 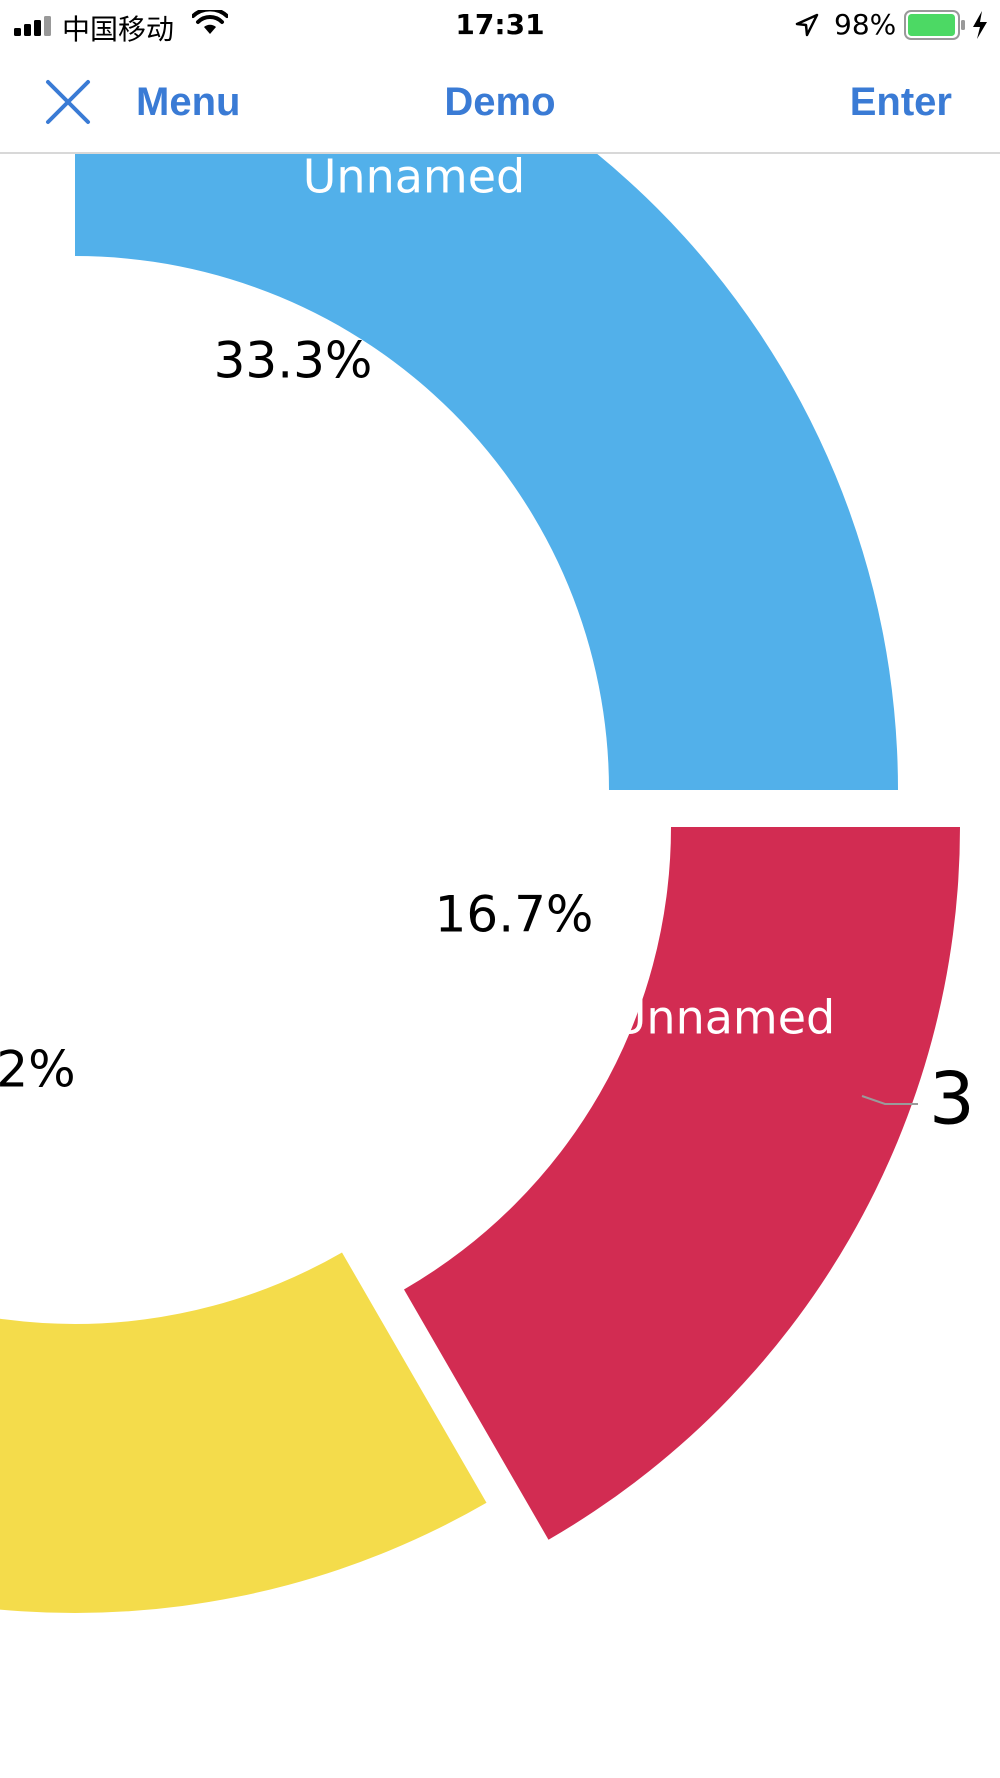 I want to click on battery-level-fill, so click(x=931, y=25).